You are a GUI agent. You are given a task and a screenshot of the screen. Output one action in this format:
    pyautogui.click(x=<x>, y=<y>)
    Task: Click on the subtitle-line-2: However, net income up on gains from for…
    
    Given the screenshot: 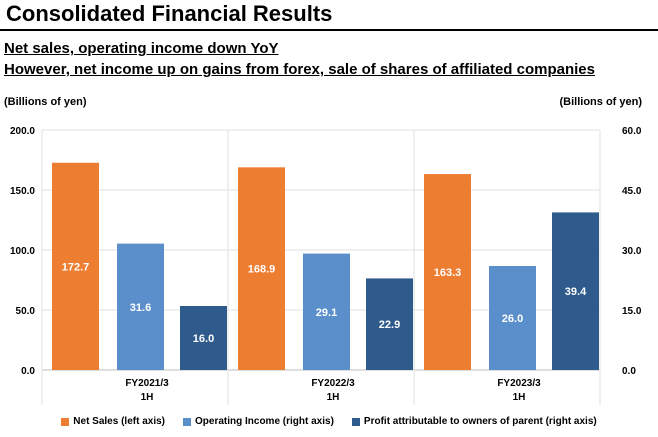 What is the action you would take?
    pyautogui.click(x=299, y=69)
    